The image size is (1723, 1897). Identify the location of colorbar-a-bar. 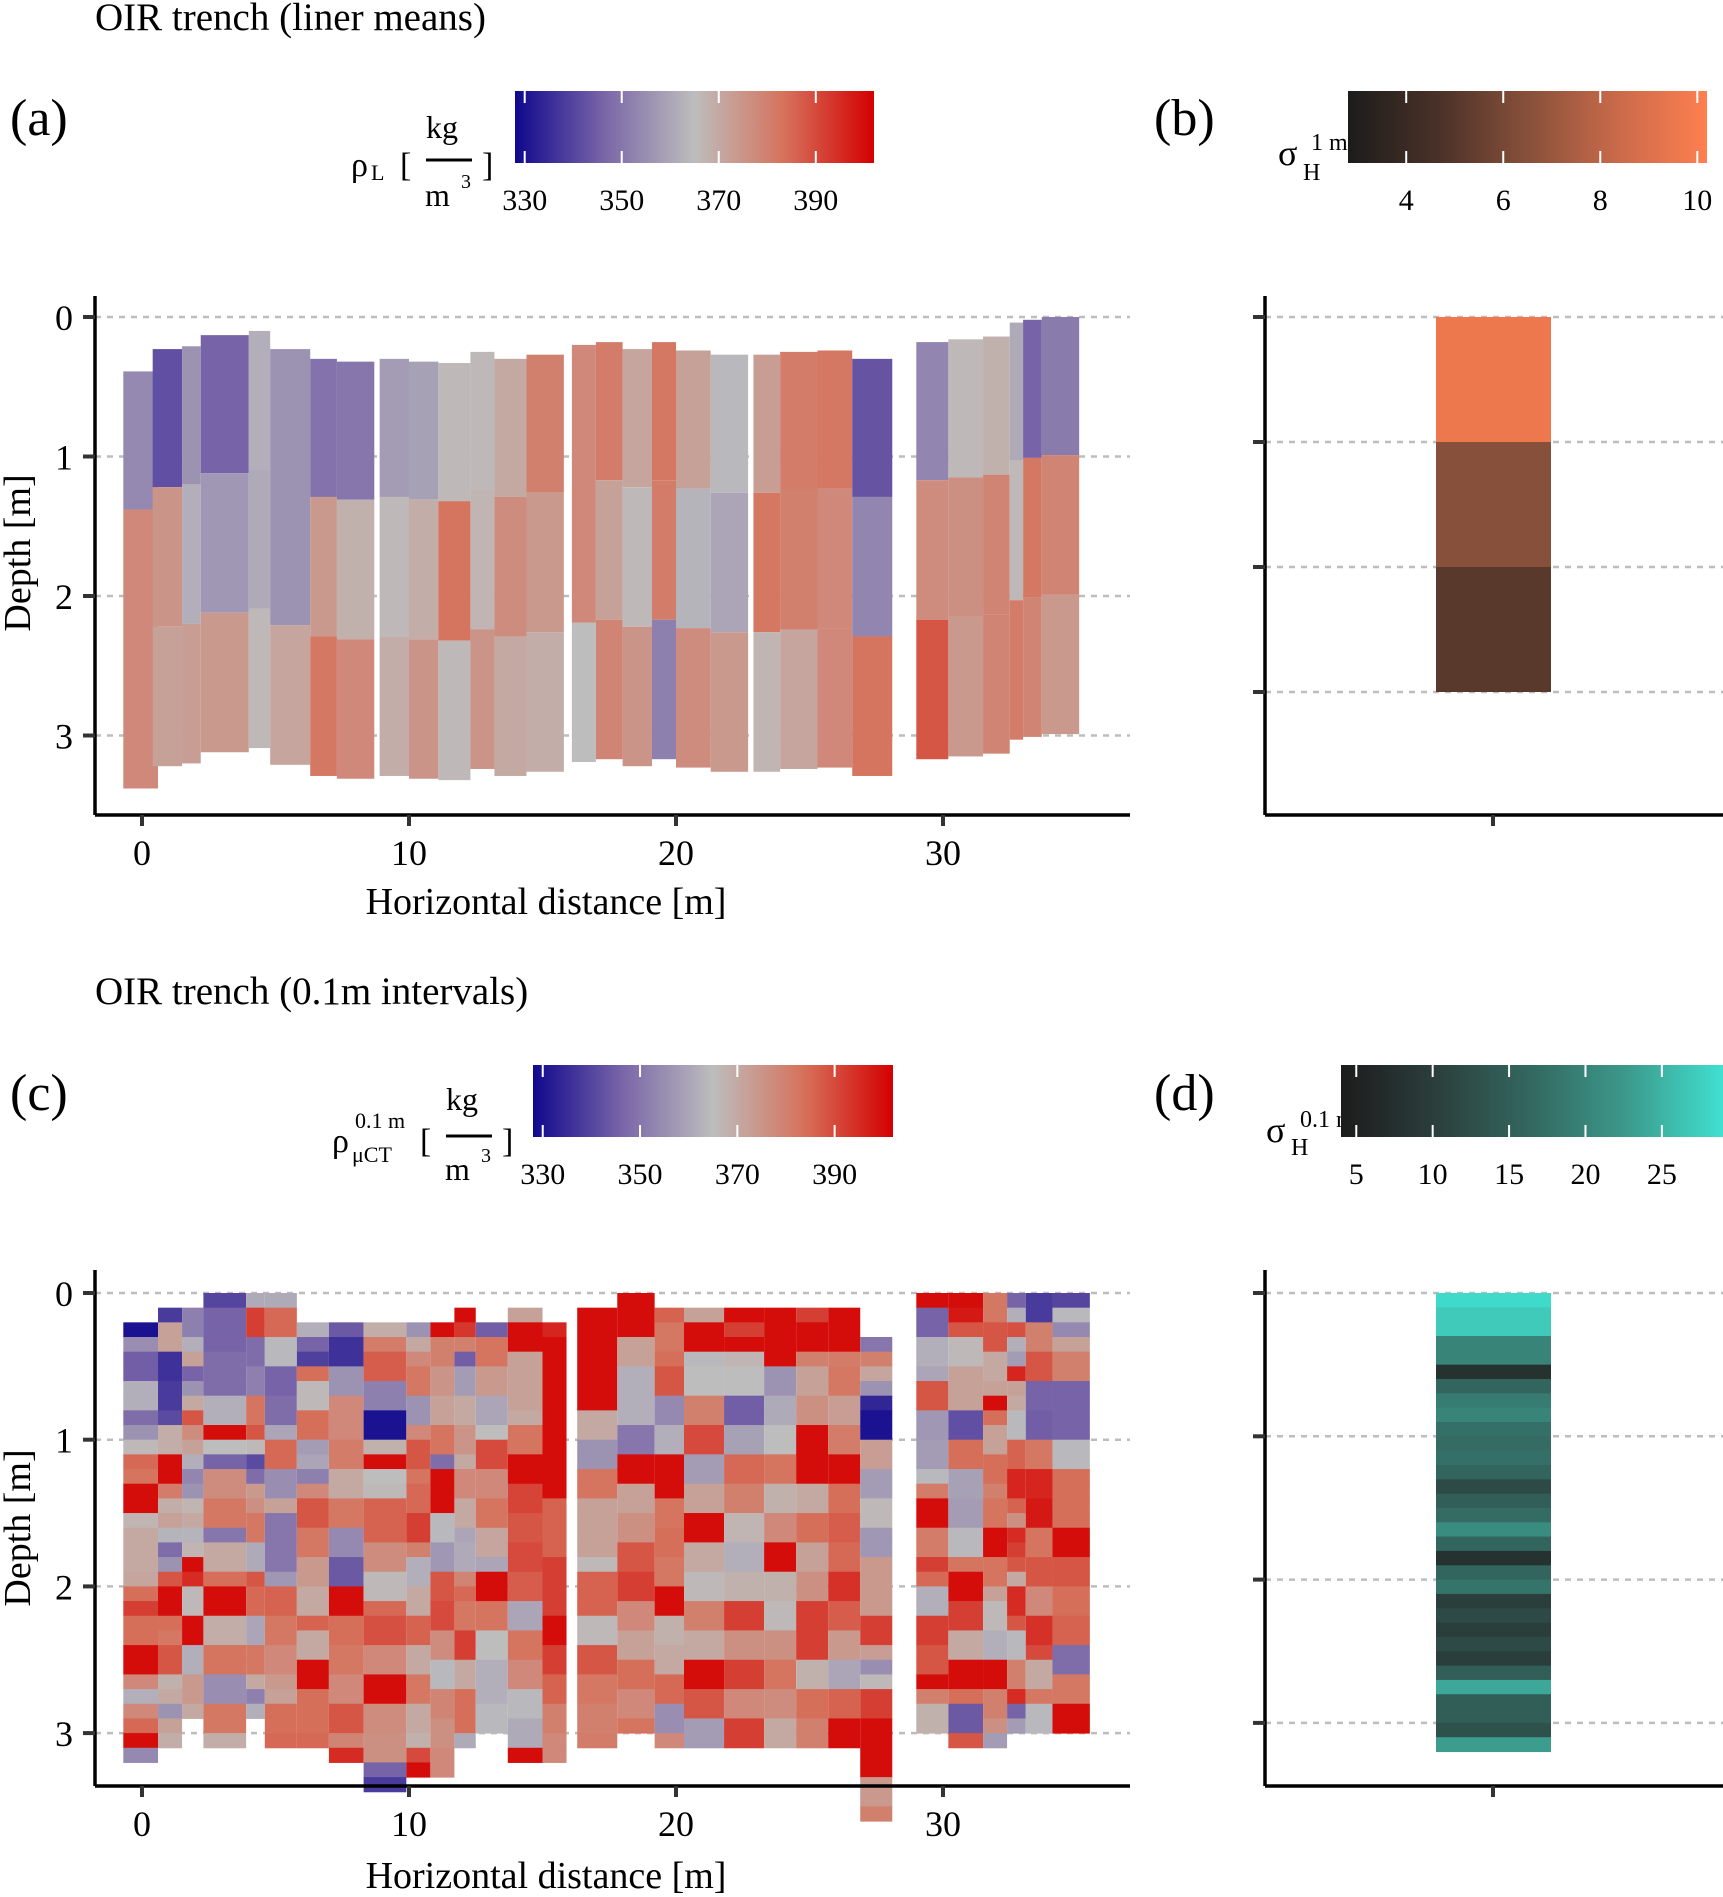
(694, 127).